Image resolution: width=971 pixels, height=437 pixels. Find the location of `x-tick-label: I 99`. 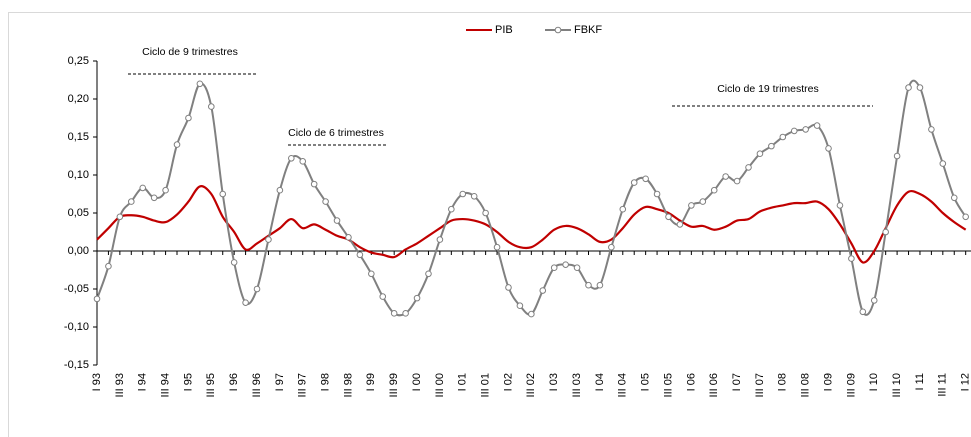

x-tick-label: I 99 is located at coordinates (371, 382).